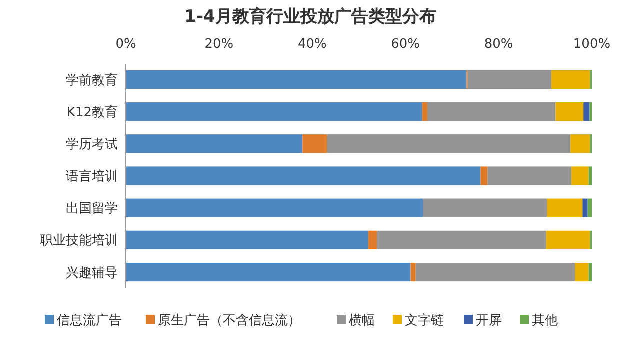  What do you see at coordinates (424, 320) in the screenshot?
I see `legend-label: 文字链` at bounding box center [424, 320].